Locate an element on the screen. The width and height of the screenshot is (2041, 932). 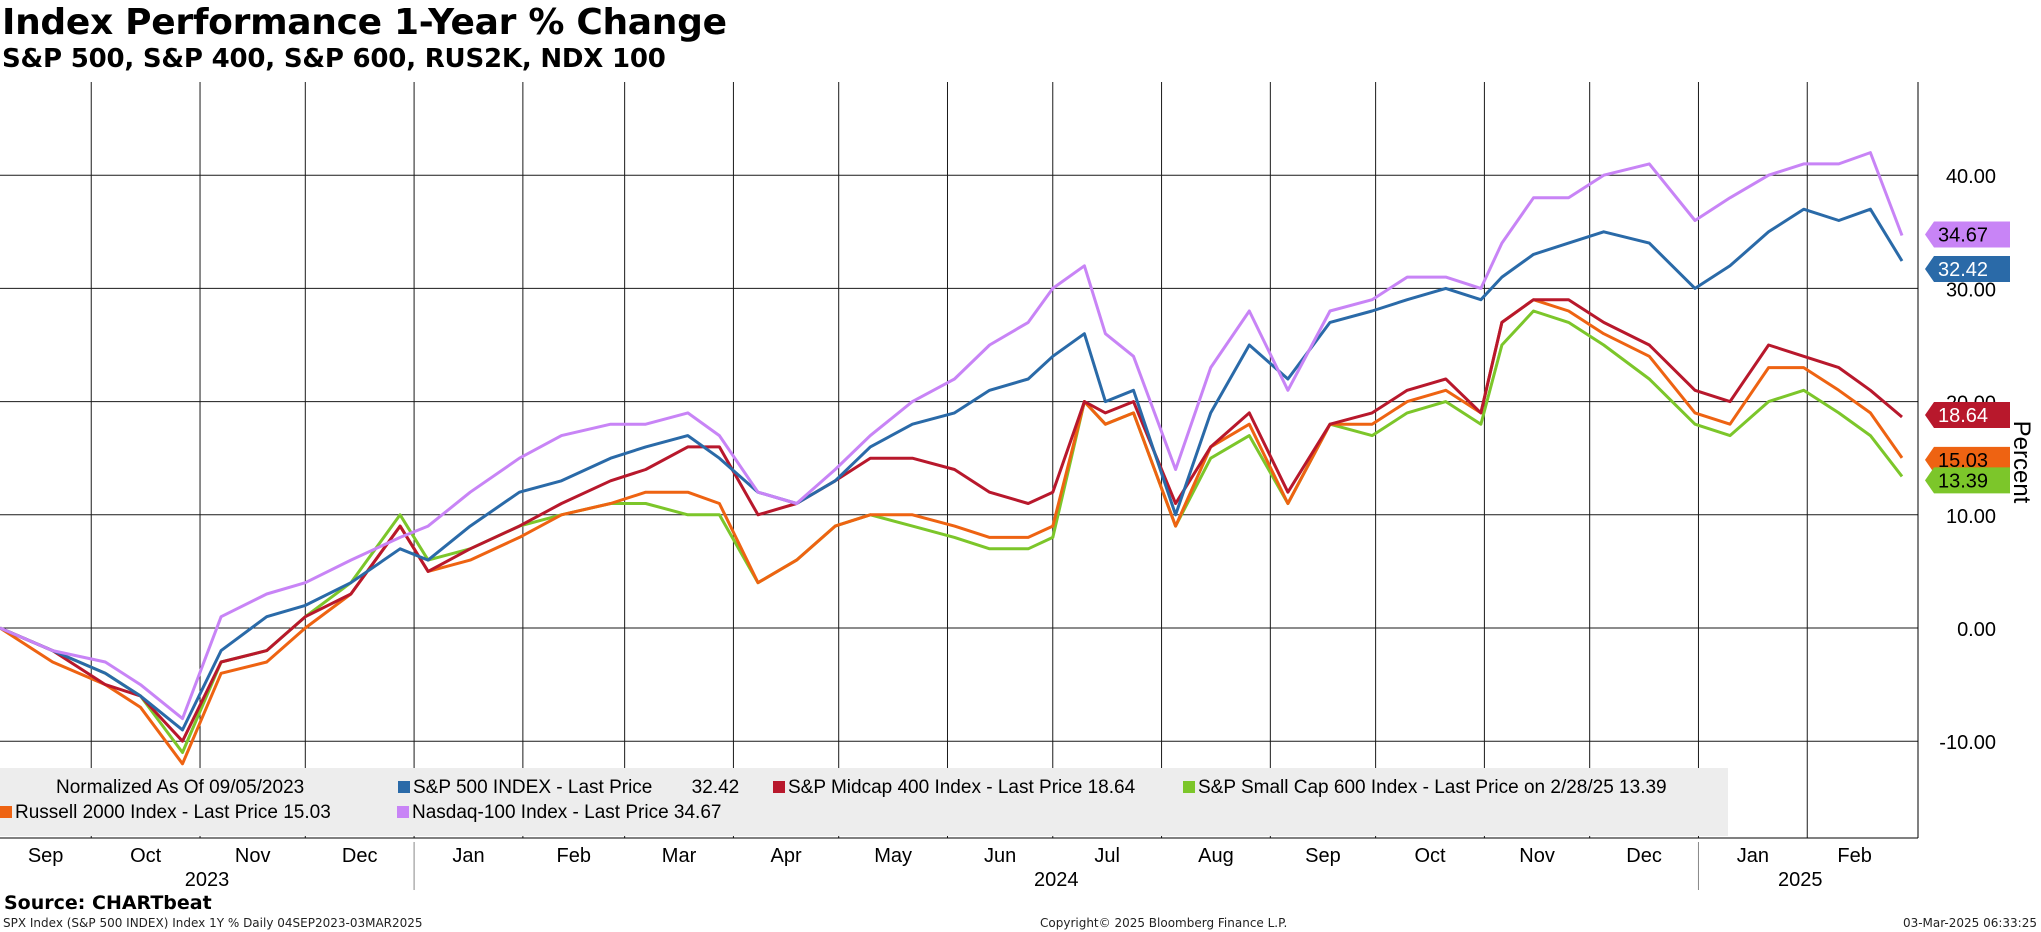
x-tick-label: Jun is located at coordinates (1000, 856).